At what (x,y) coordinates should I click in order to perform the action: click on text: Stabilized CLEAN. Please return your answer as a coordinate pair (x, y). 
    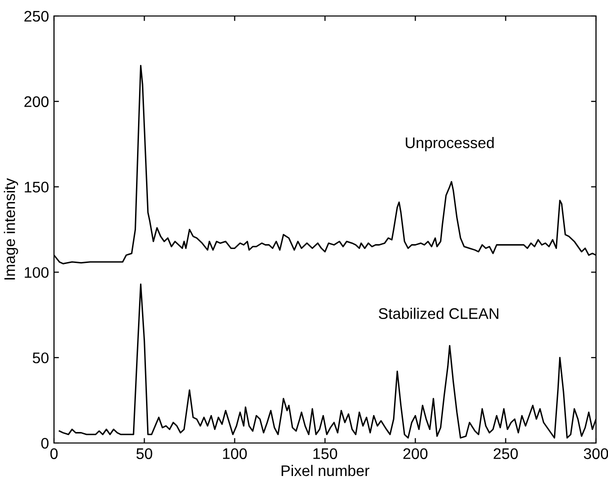
    Looking at the image, I should click on (438, 313).